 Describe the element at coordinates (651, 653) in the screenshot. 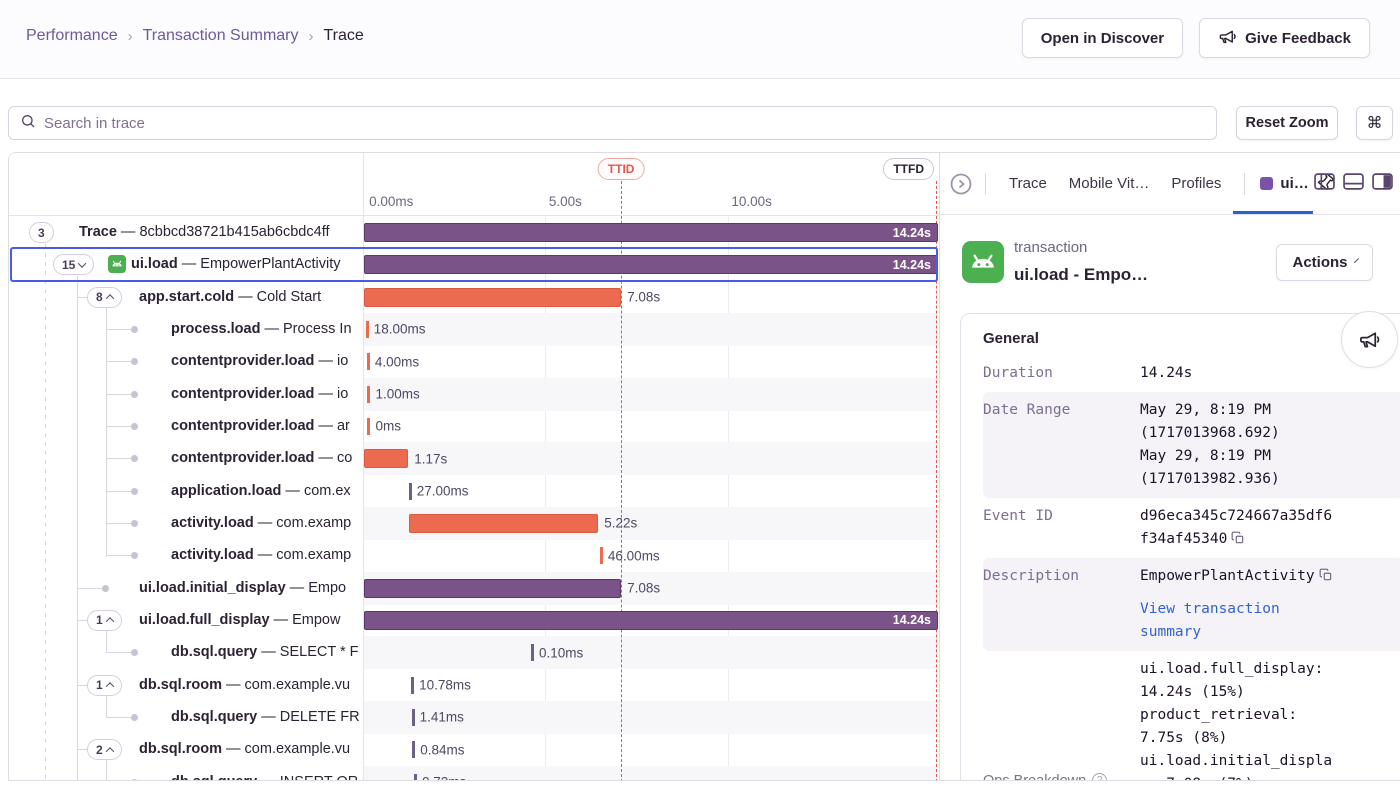

I see `timeline-row: 0.10ms` at that location.